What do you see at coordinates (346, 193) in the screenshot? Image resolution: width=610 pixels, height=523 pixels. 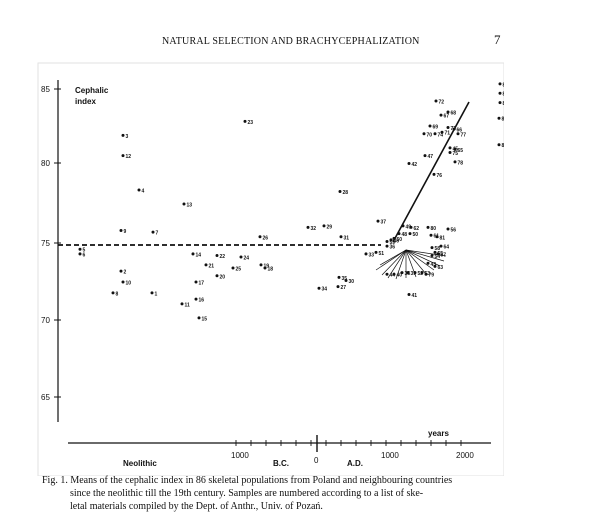 I see `data-label-28: 28` at bounding box center [346, 193].